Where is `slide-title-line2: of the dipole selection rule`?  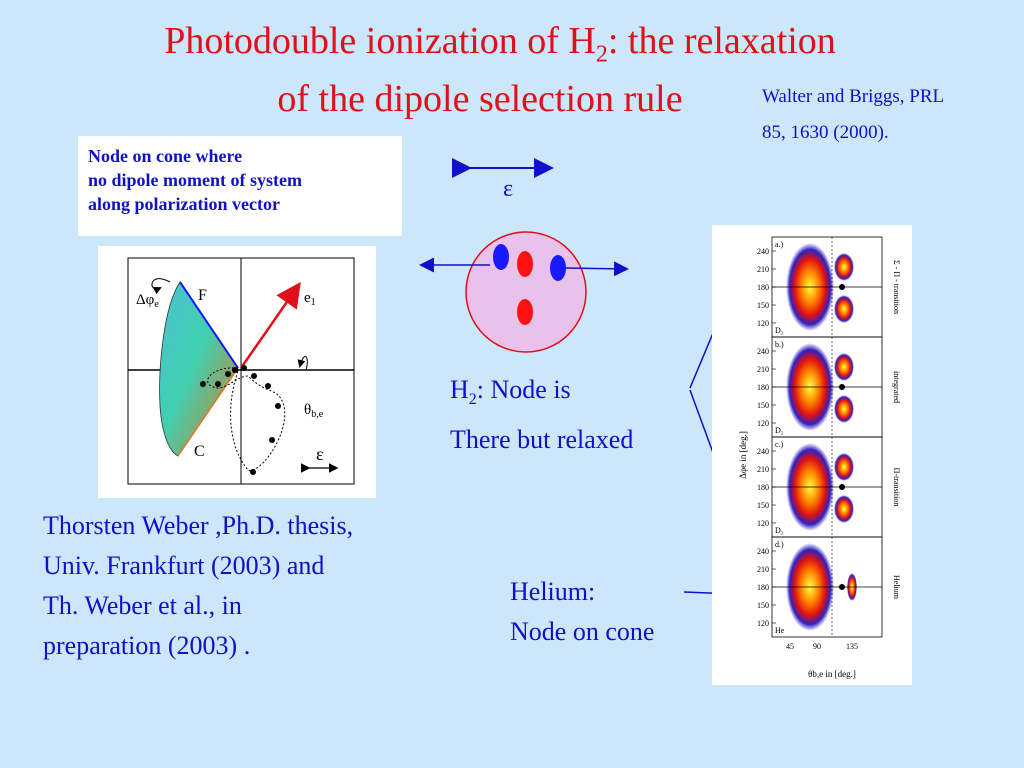 slide-title-line2: of the dipole selection rule is located at coordinates (480, 99).